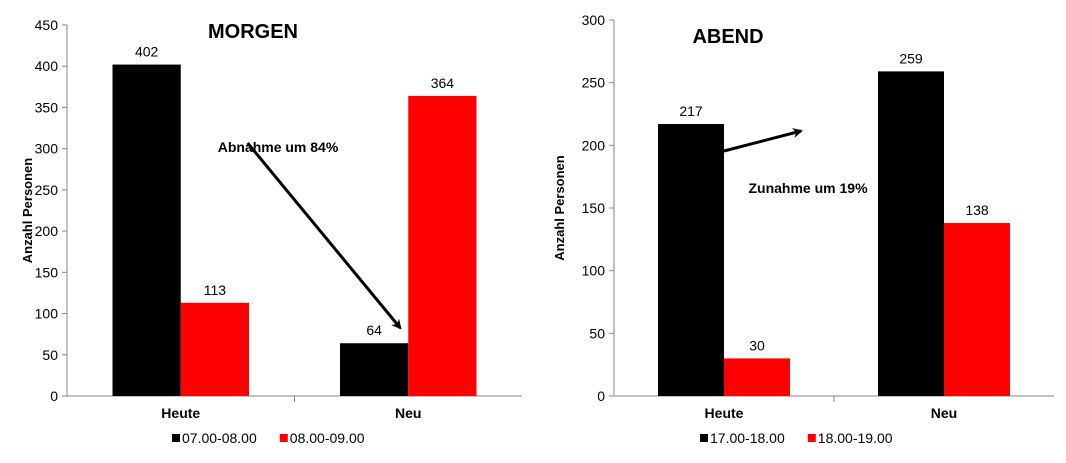 The width and height of the screenshot is (1066, 463). What do you see at coordinates (278, 147) in the screenshot?
I see `annotation-text: Abnahme um 84%` at bounding box center [278, 147].